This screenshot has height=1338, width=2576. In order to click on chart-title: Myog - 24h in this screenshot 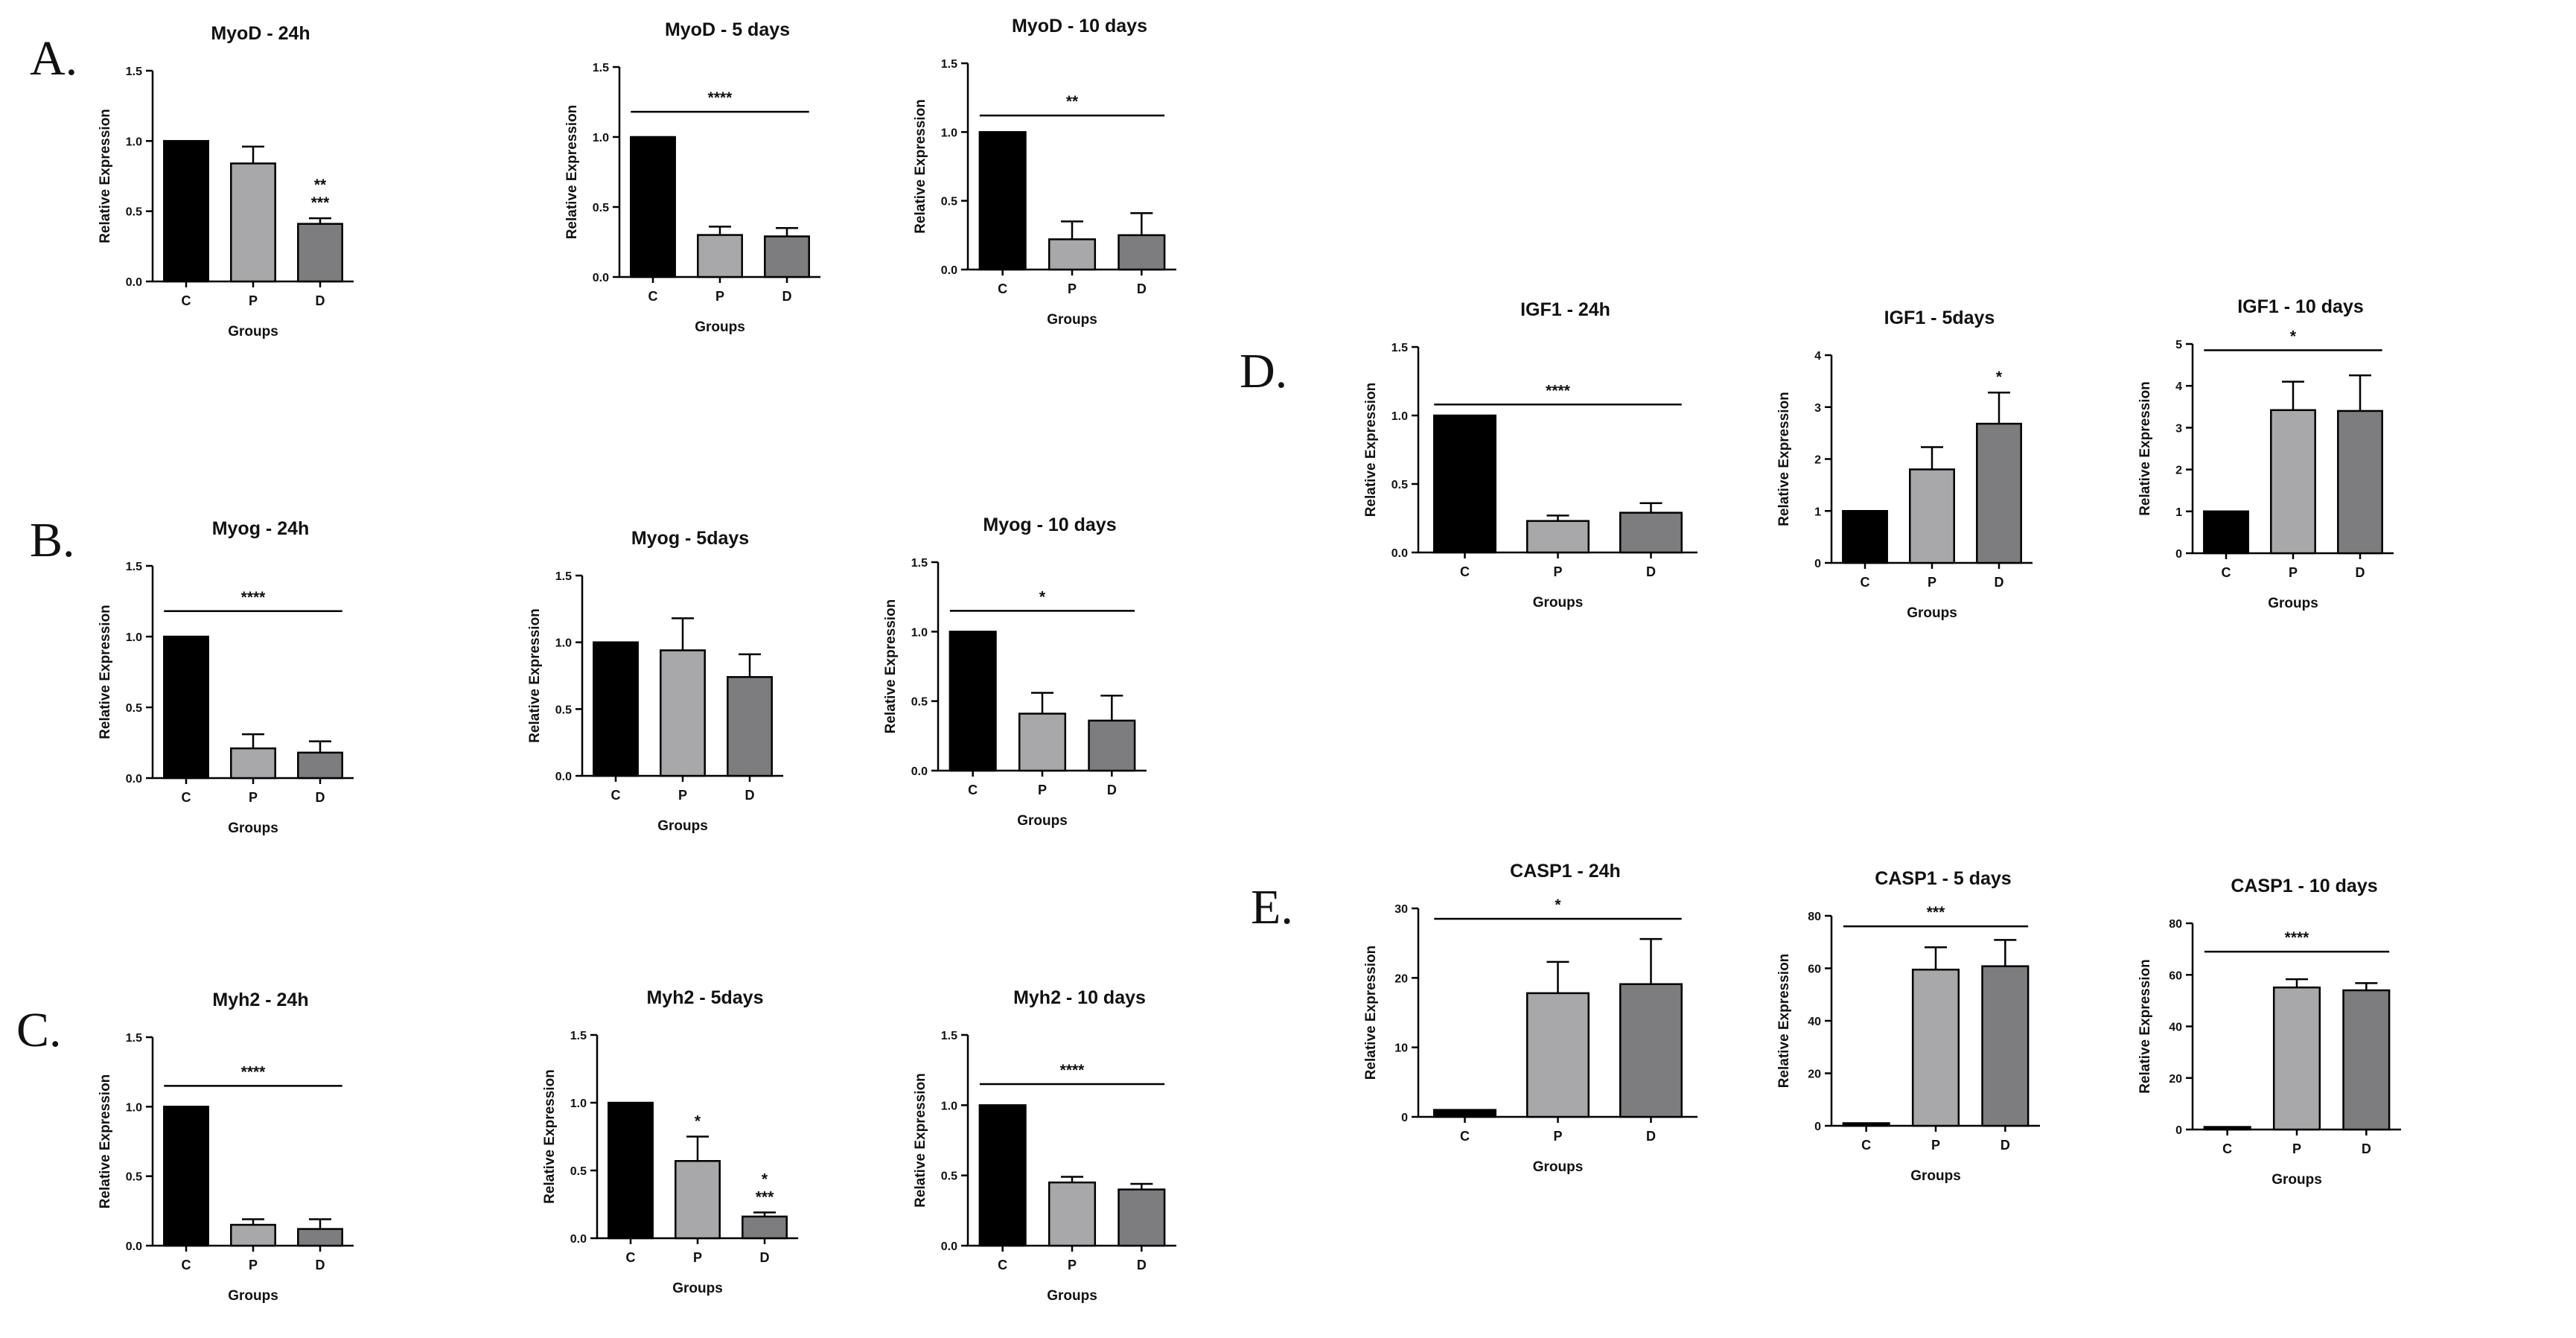, I will do `click(261, 528)`.